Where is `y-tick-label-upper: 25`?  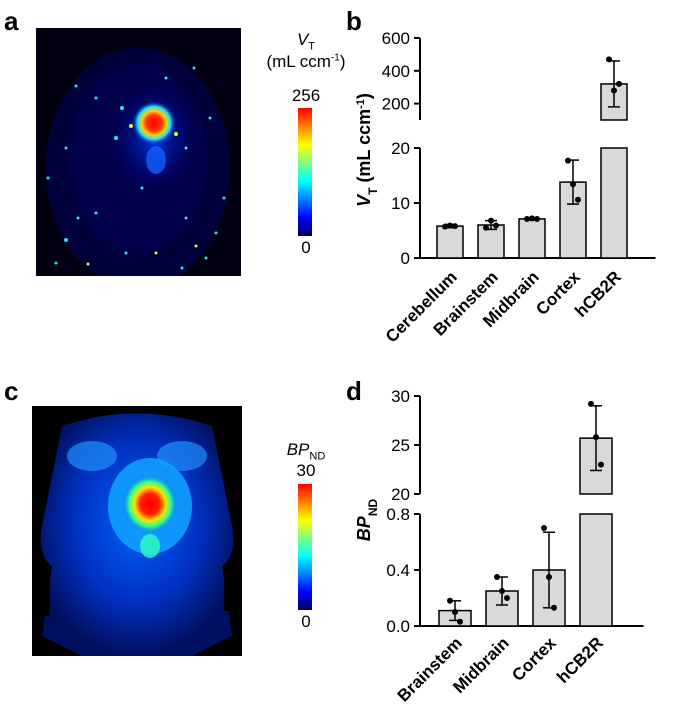 y-tick-label-upper: 25 is located at coordinates (400, 445).